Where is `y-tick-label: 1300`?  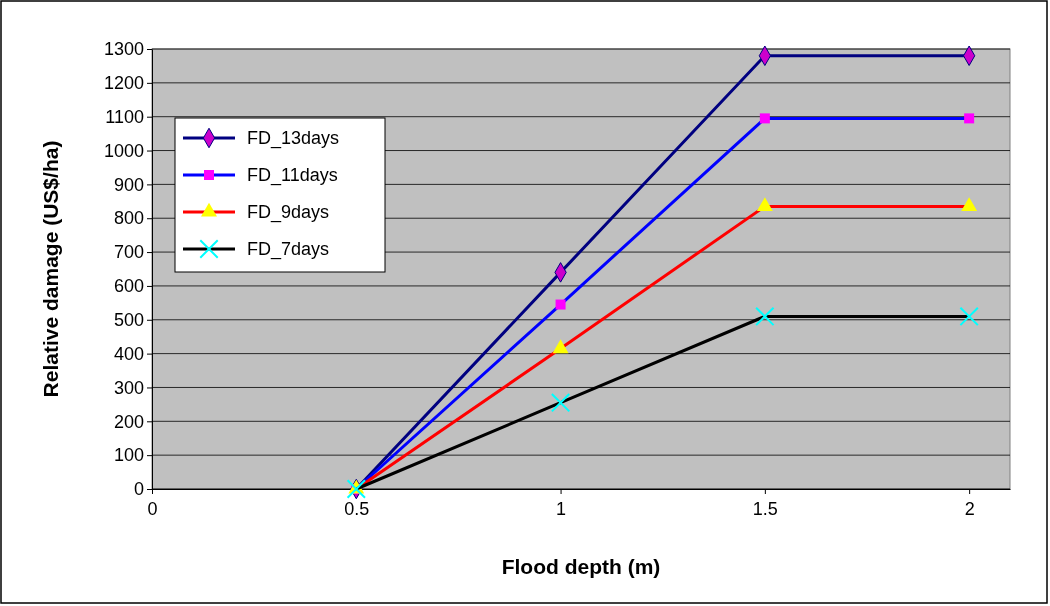 y-tick-label: 1300 is located at coordinates (123, 49).